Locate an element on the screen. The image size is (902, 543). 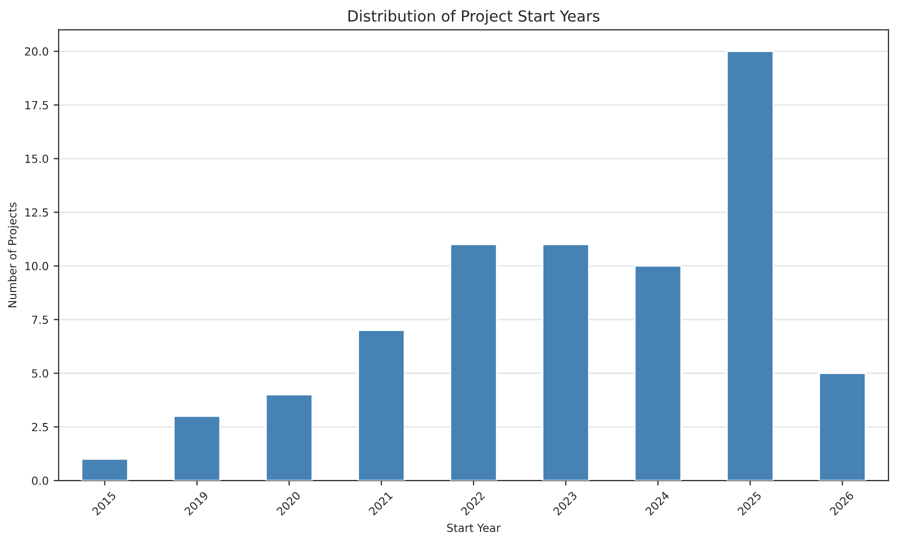
y-tick-label: 7.5 is located at coordinates (40, 320).